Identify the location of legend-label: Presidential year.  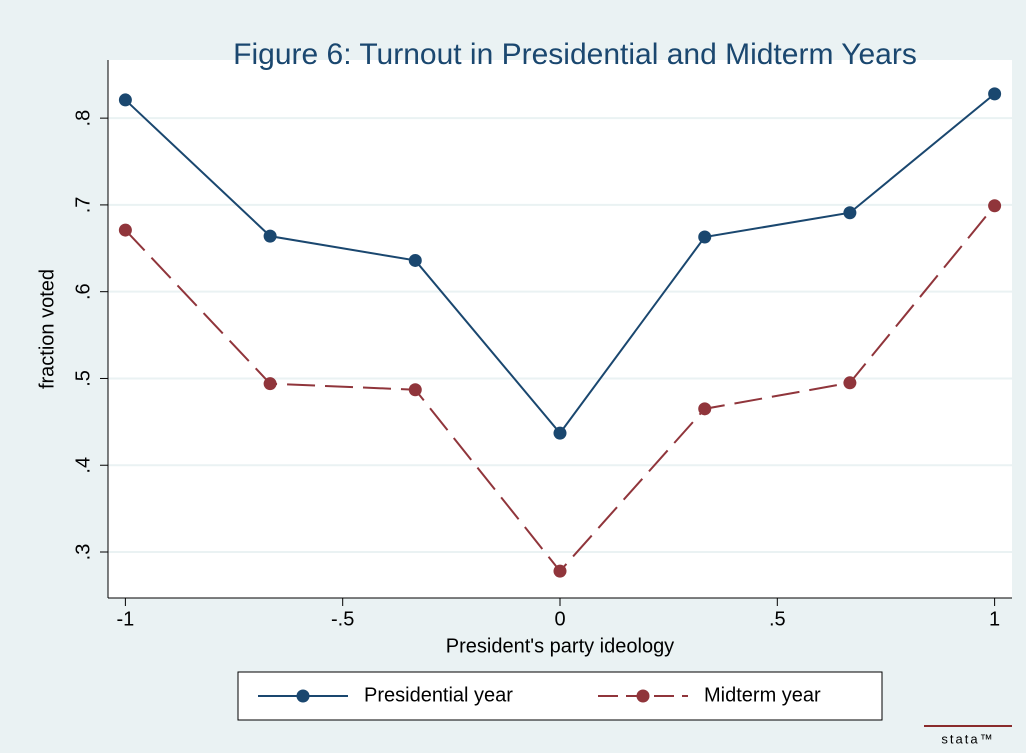
(438, 695).